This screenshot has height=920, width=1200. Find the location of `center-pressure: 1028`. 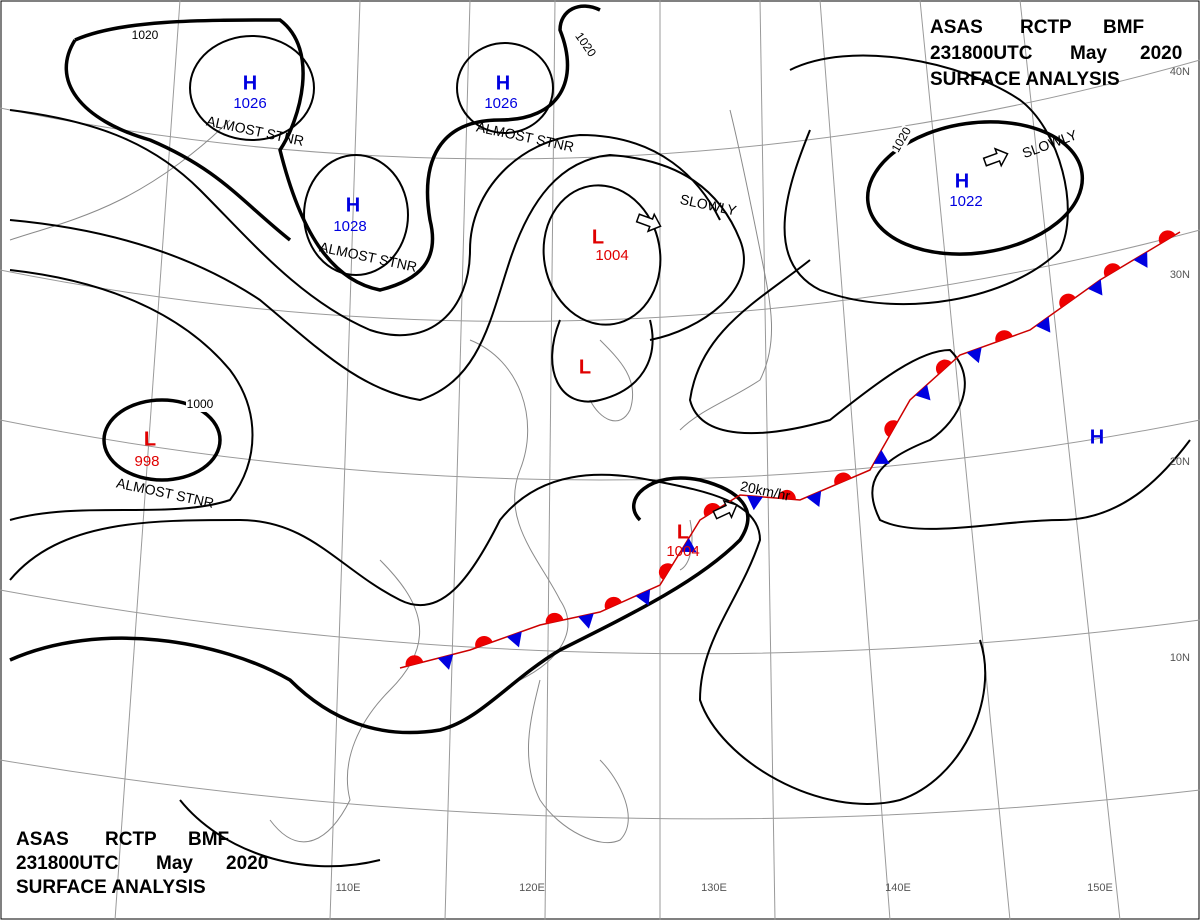

center-pressure: 1028 is located at coordinates (349, 226).